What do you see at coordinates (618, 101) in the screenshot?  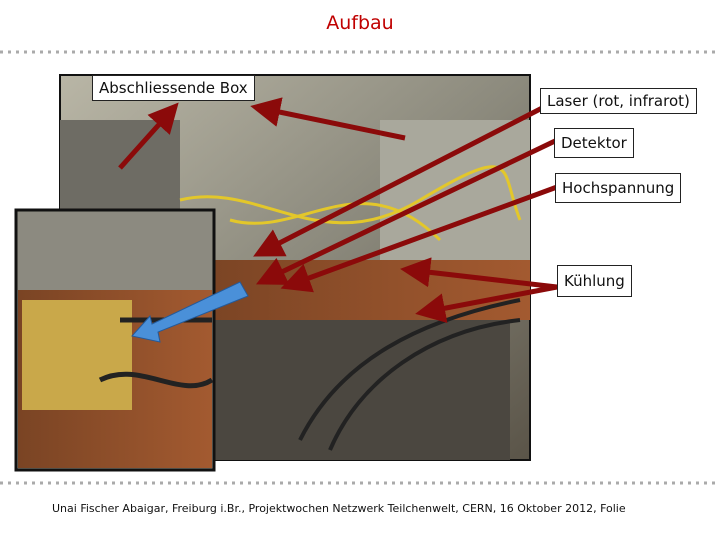 I see `label: Laser (rot, infrarot)` at bounding box center [618, 101].